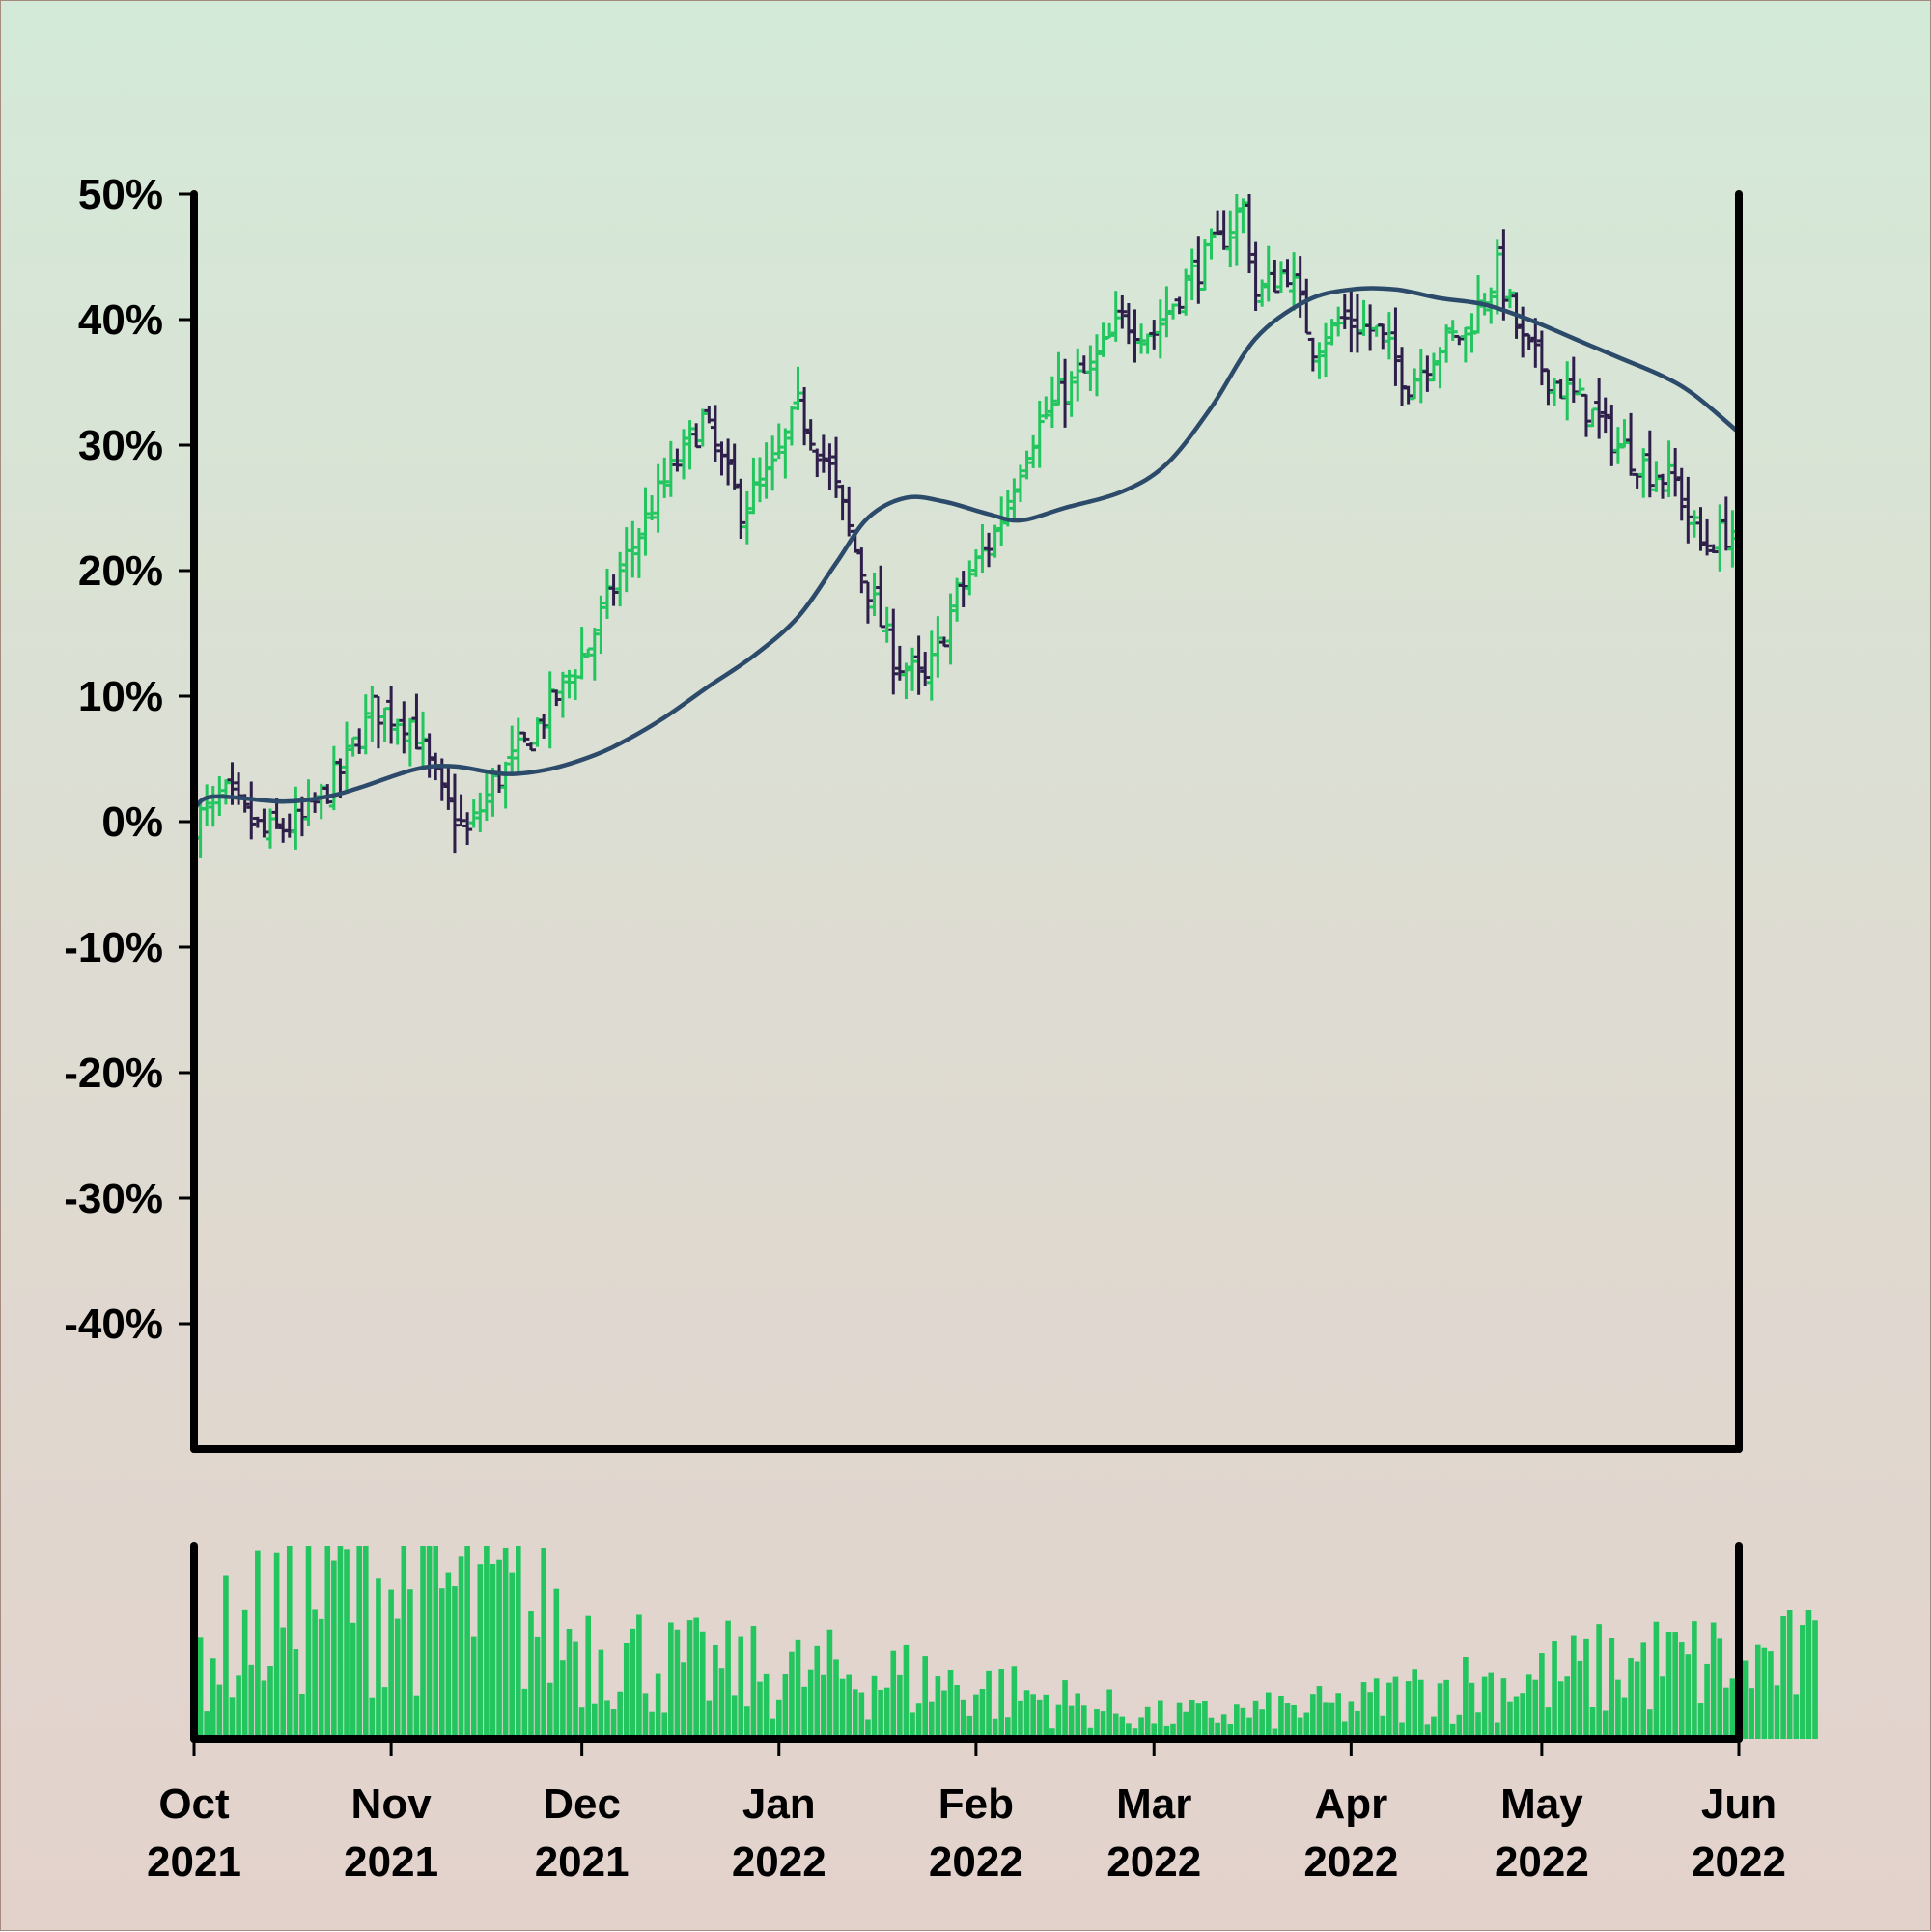 This screenshot has width=1931, height=1932. What do you see at coordinates (194, 1804) in the screenshot?
I see `x-tick-month: Oct` at bounding box center [194, 1804].